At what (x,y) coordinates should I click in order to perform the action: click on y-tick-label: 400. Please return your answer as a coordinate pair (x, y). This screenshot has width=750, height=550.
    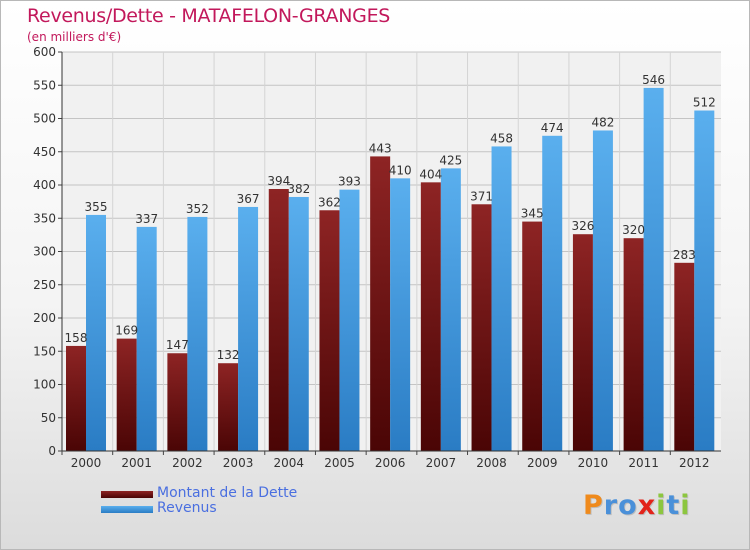
    Looking at the image, I should click on (44, 185).